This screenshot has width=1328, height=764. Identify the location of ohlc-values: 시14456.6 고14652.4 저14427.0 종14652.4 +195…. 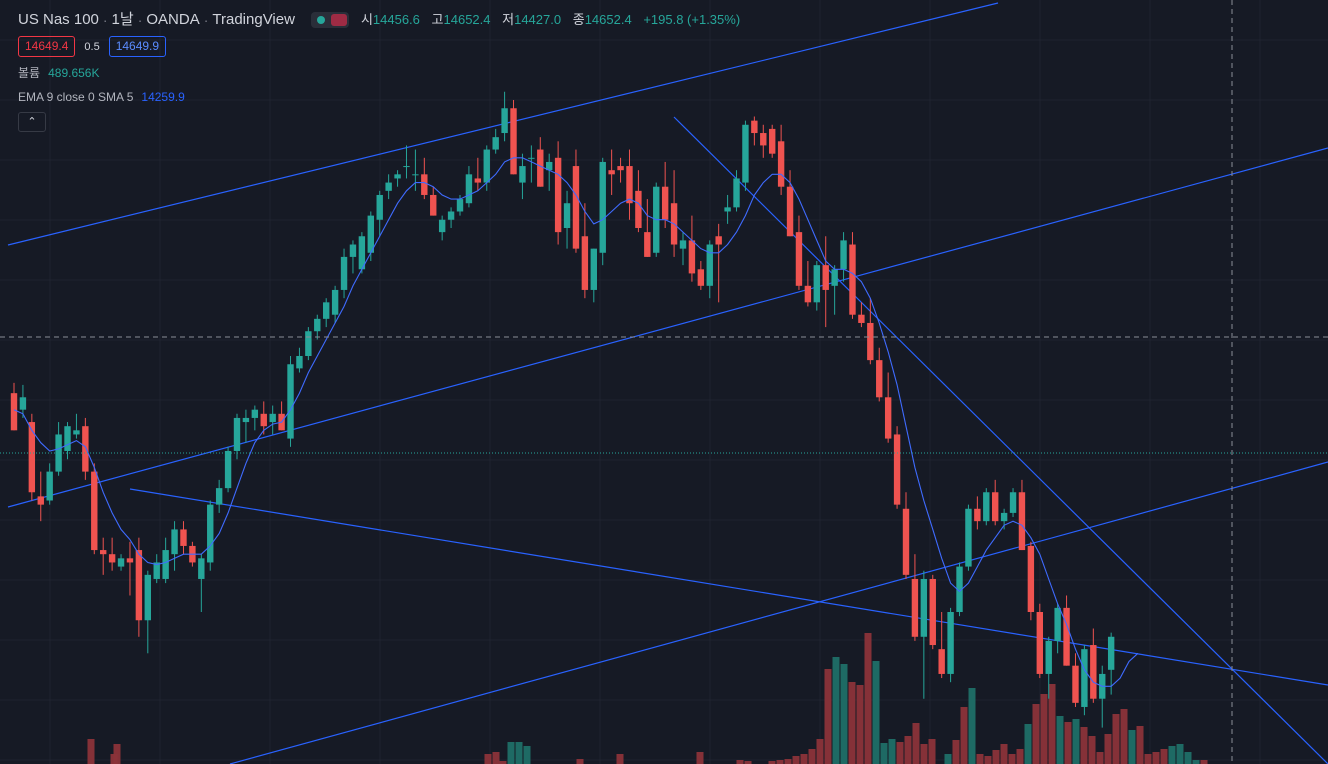
(550, 20).